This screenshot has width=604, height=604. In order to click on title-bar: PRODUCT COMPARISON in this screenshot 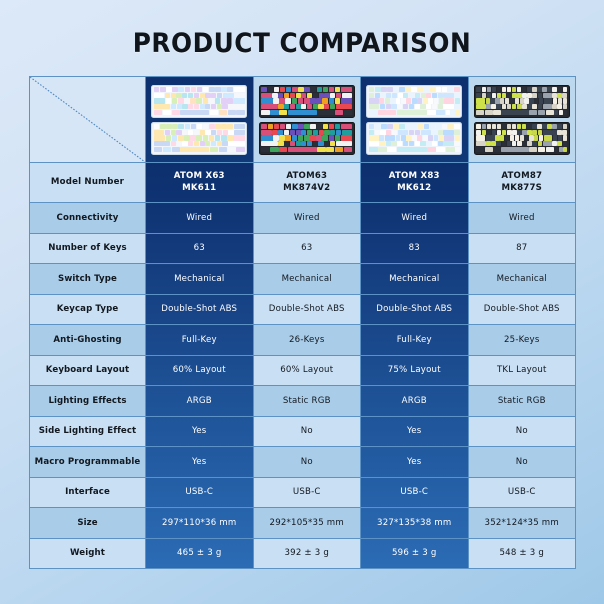, I will do `click(302, 43)`.